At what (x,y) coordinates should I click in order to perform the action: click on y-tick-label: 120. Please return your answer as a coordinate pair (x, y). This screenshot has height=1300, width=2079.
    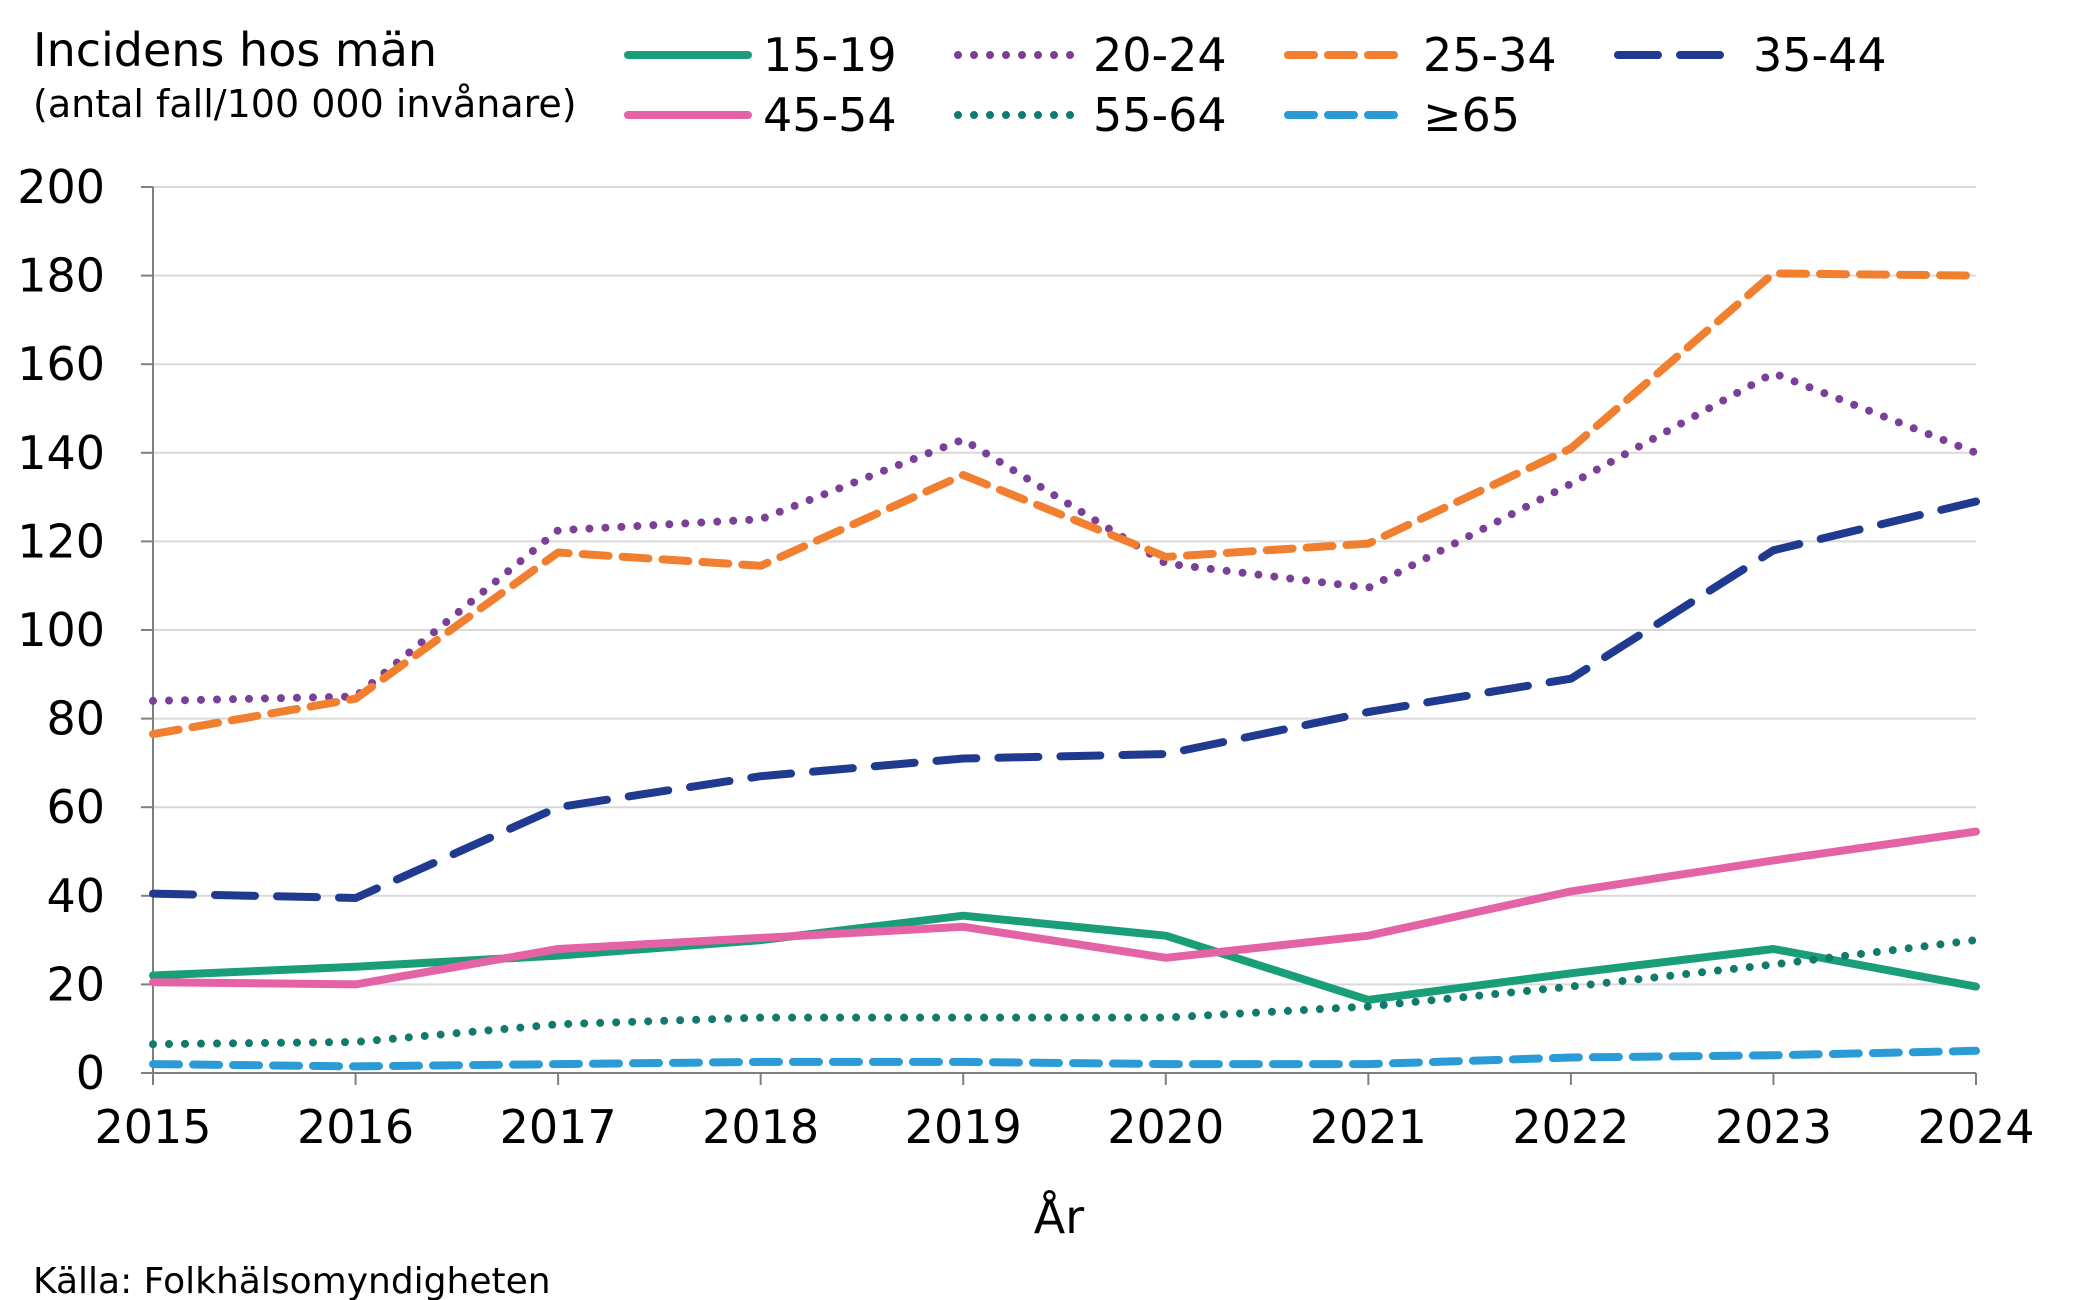
    Looking at the image, I should click on (61, 541).